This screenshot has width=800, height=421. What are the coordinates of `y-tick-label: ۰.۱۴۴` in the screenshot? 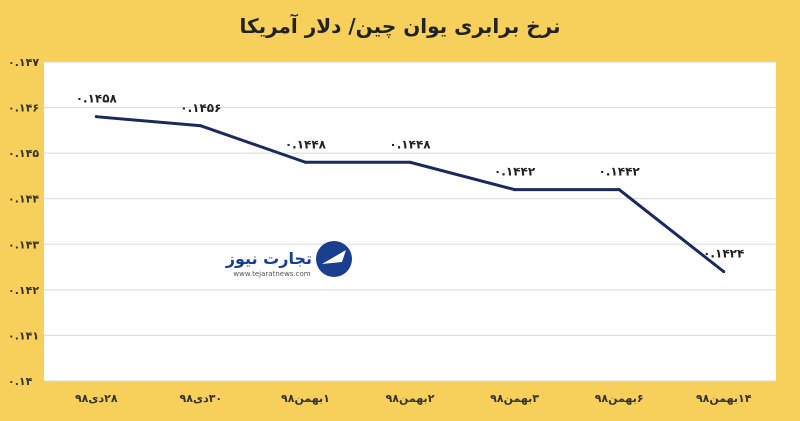 It's located at (23, 199).